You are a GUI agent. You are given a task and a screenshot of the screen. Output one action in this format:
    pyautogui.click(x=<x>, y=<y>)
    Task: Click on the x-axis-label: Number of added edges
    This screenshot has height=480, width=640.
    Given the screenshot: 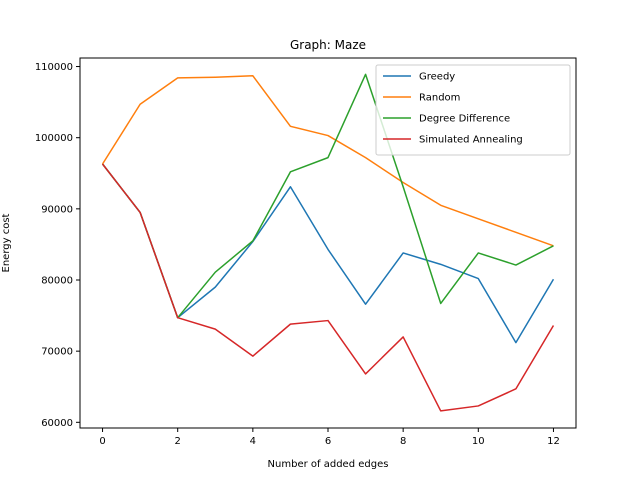 What is the action you would take?
    pyautogui.click(x=328, y=464)
    